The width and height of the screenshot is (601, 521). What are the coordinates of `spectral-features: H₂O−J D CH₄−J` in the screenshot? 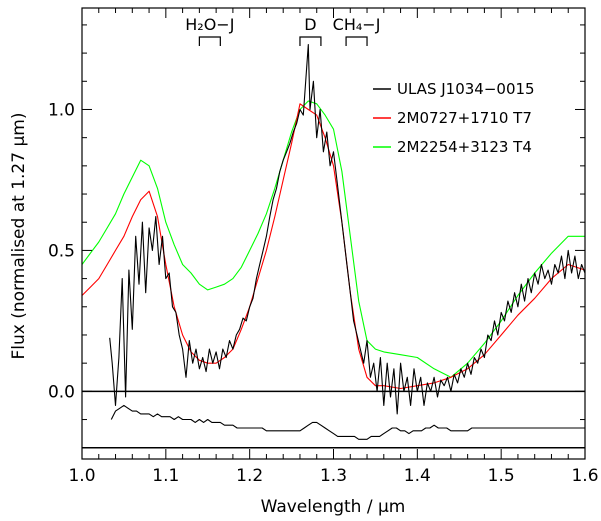 It's located at (282, 30).